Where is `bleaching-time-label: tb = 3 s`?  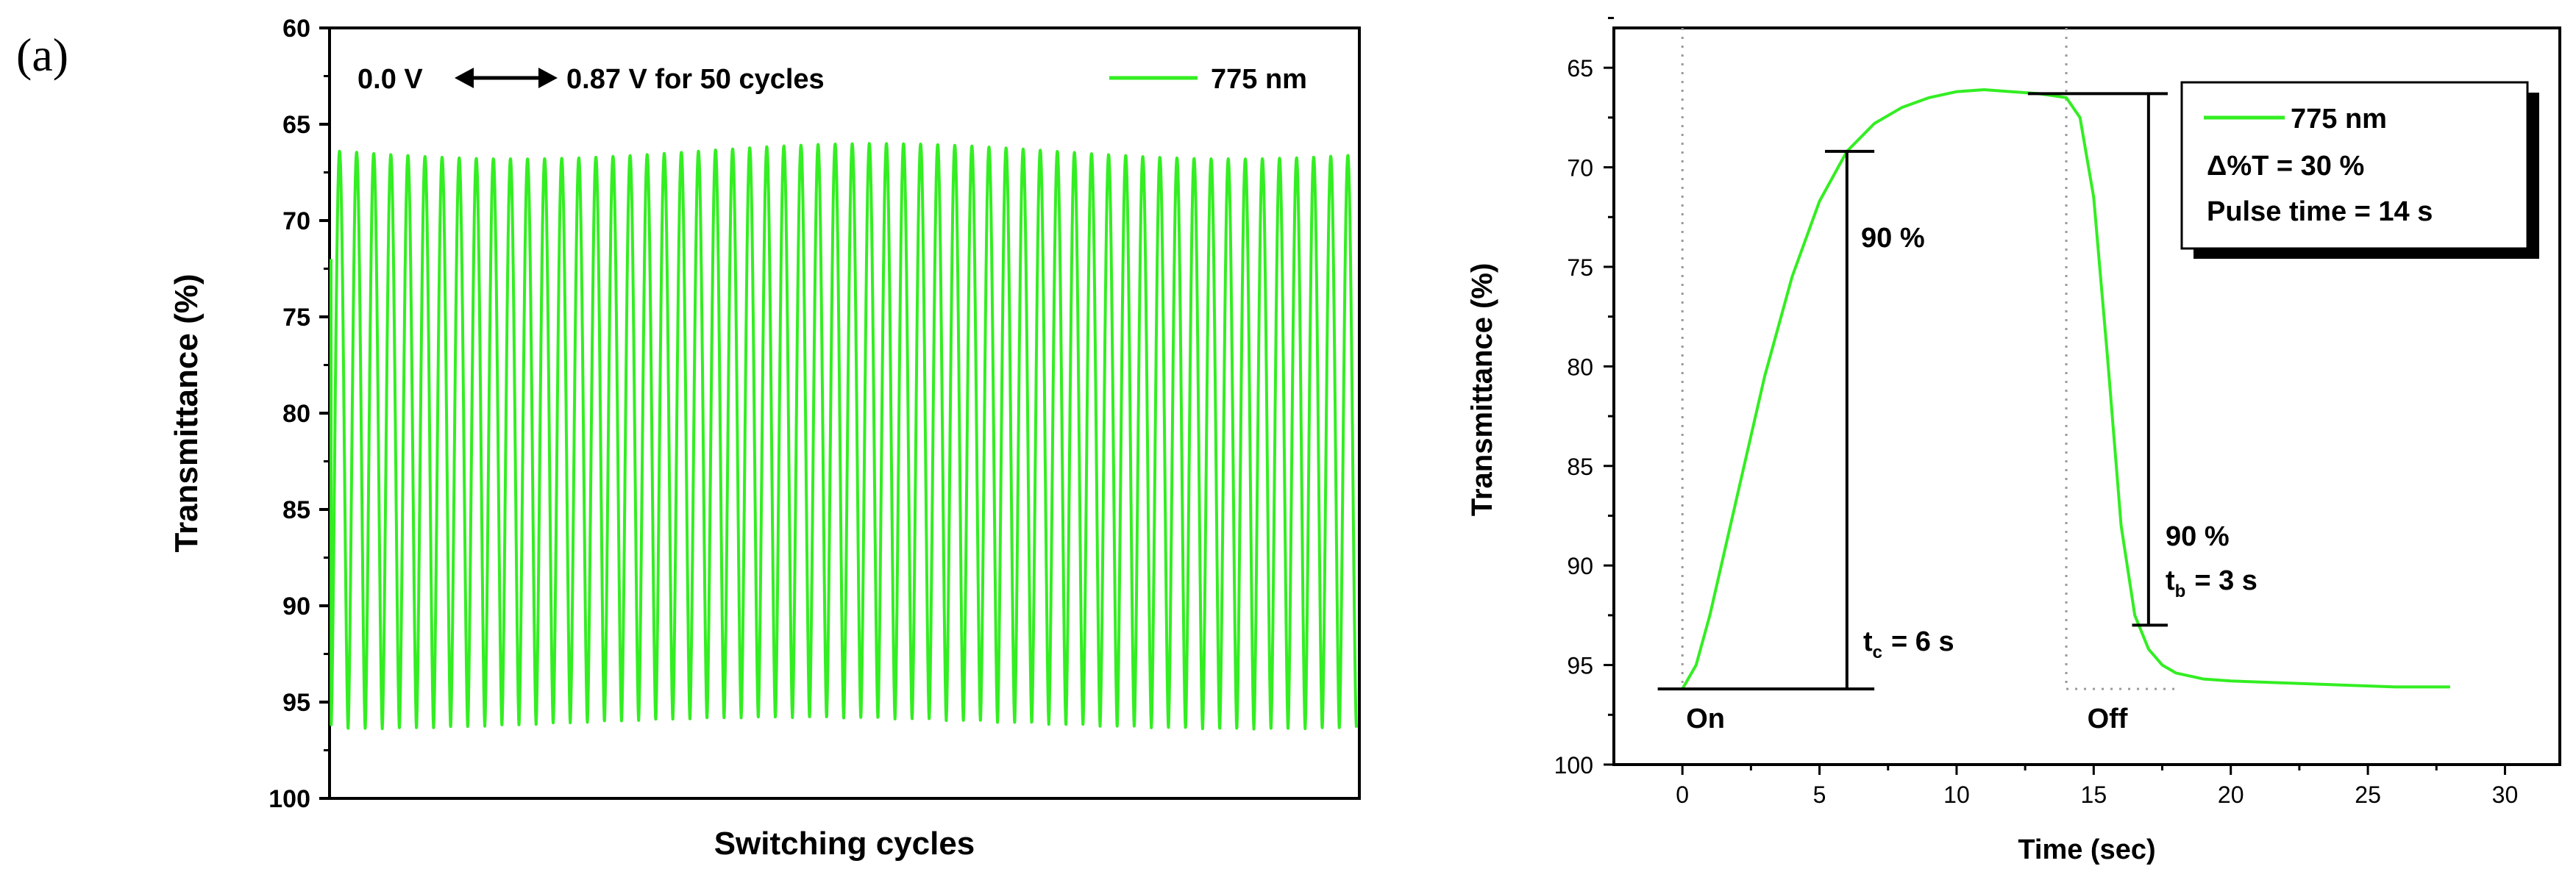
bleaching-time-label: tb = 3 s is located at coordinates (2211, 583).